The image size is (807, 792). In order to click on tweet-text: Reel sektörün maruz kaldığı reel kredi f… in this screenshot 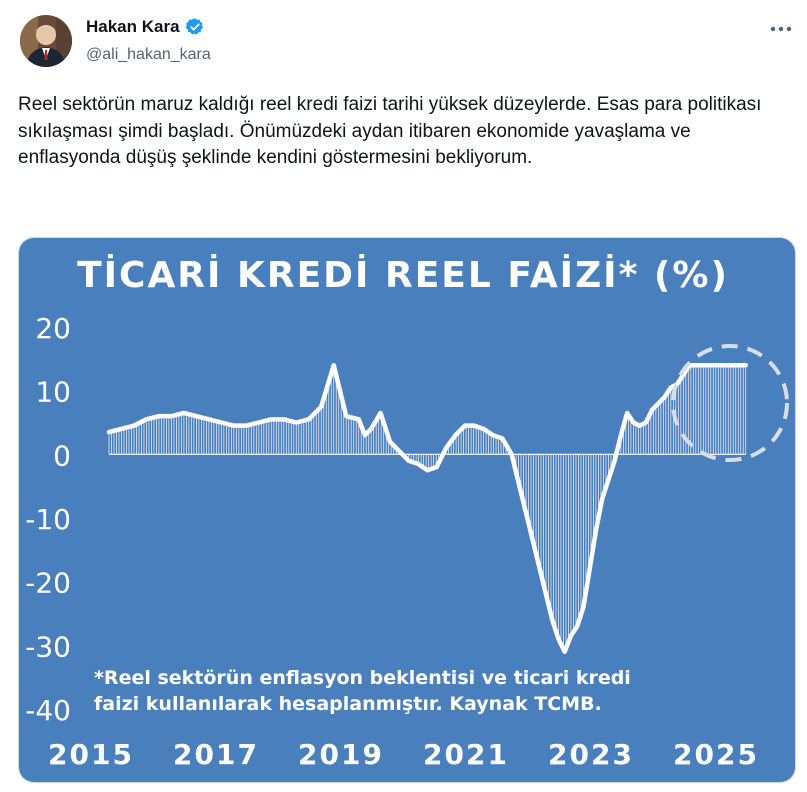, I will do `click(392, 131)`.